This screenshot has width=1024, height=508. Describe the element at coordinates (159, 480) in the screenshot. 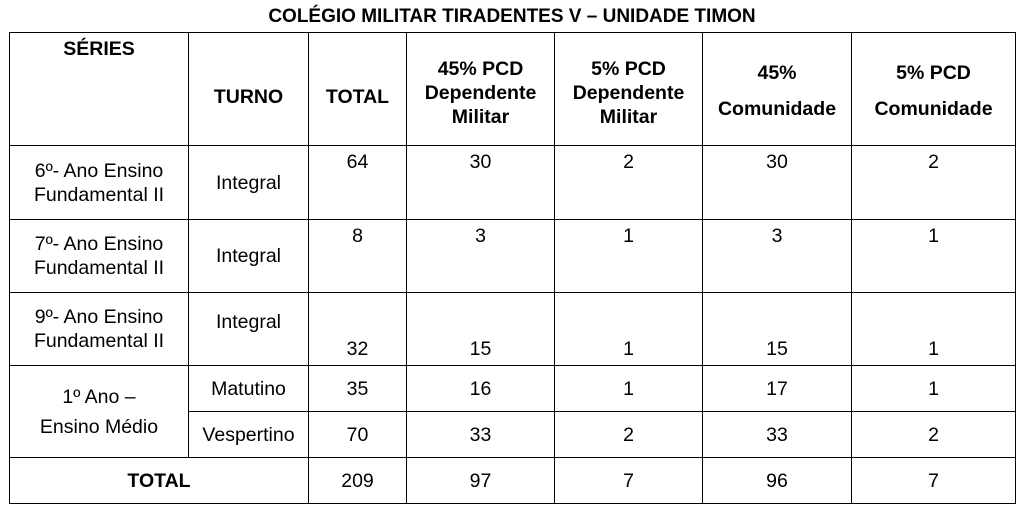

I see `total-label: TOTAL` at that location.